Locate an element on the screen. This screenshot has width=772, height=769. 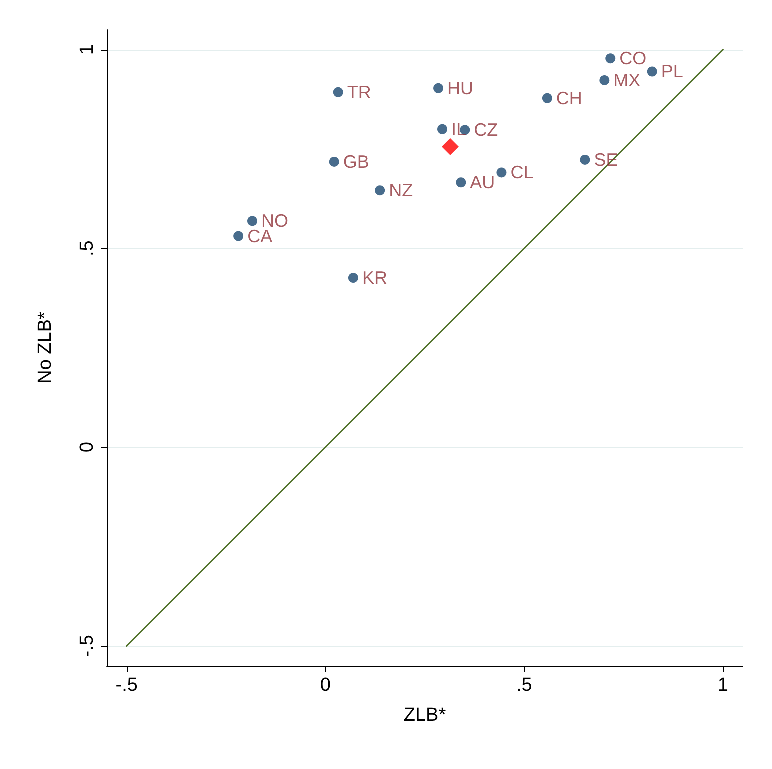
data-label: KR is located at coordinates (375, 278).